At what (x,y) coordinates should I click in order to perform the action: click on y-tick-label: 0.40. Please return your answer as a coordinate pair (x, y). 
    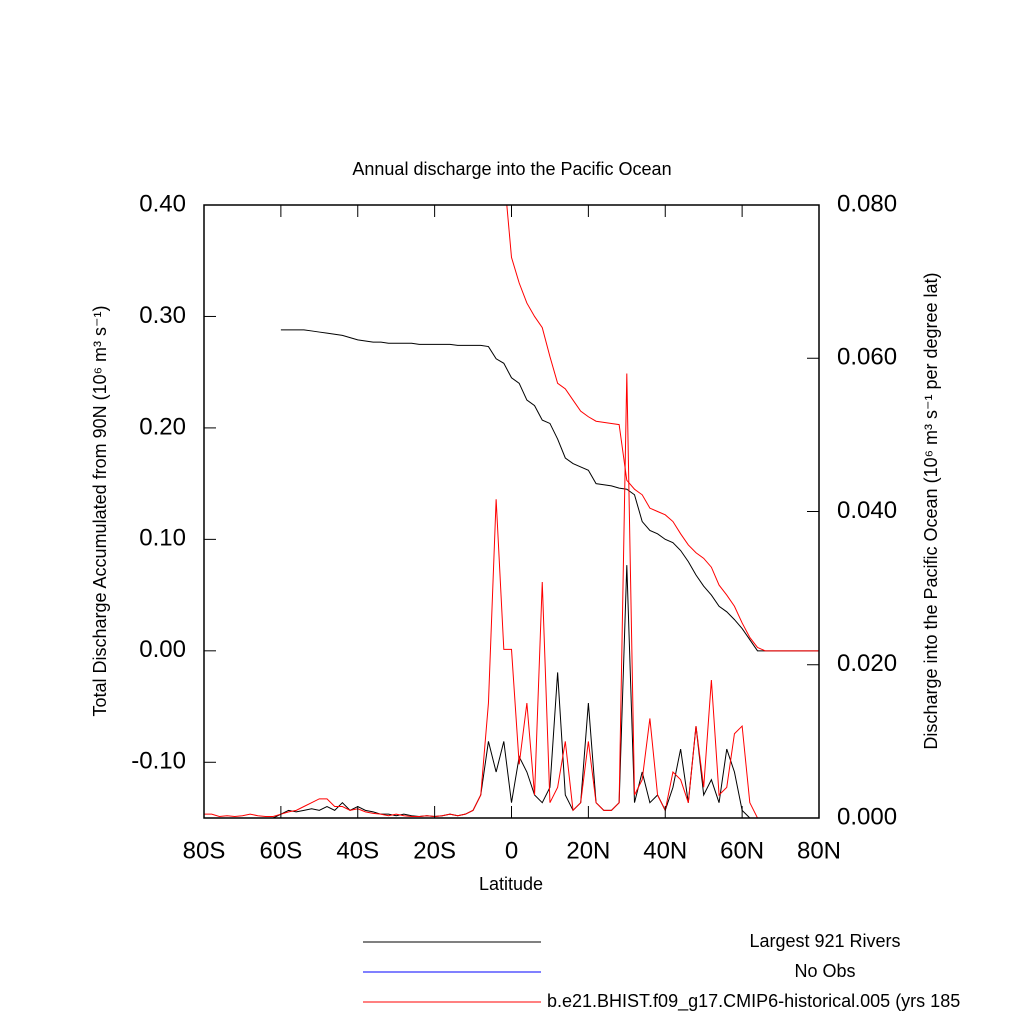
    Looking at the image, I should click on (162, 203).